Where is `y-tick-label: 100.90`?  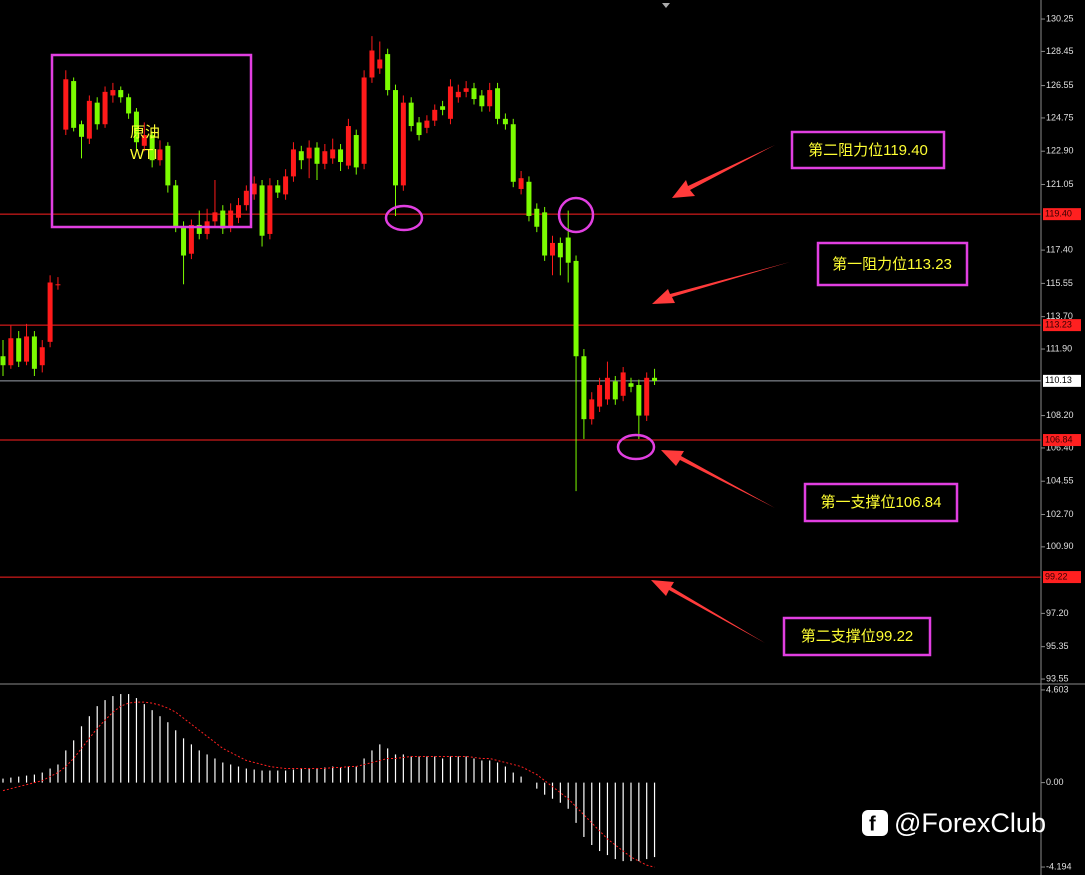
y-tick-label: 100.90 is located at coordinates (1060, 546).